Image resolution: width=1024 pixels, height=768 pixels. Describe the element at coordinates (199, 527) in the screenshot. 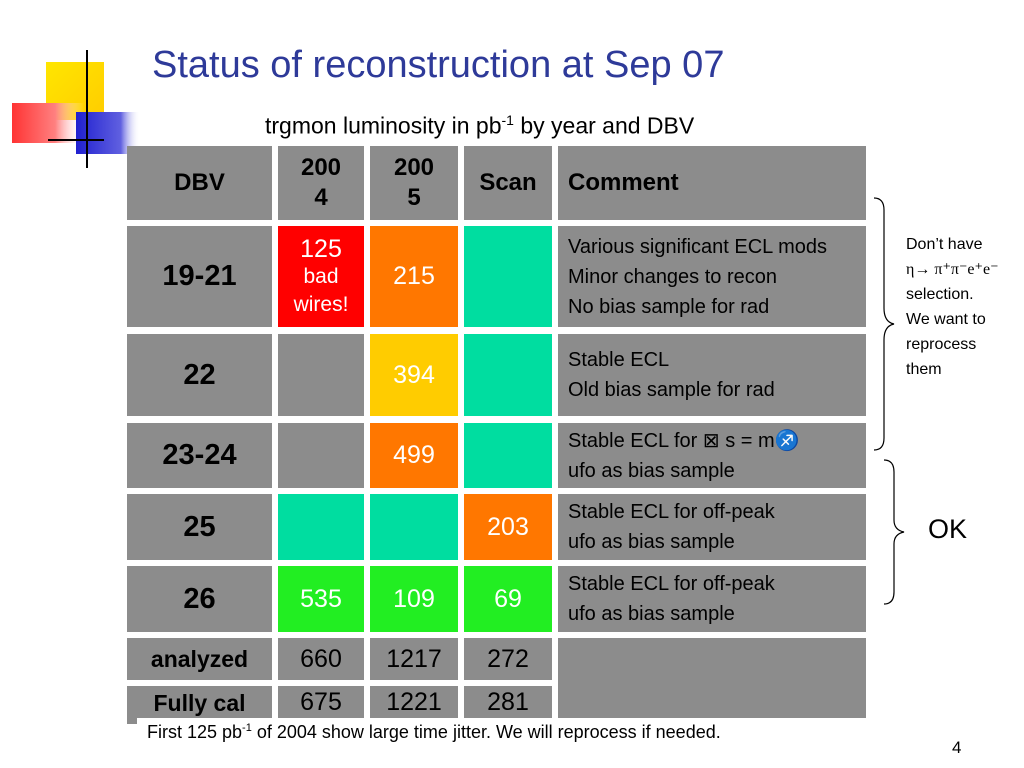

I see `row-dbv: 25` at that location.